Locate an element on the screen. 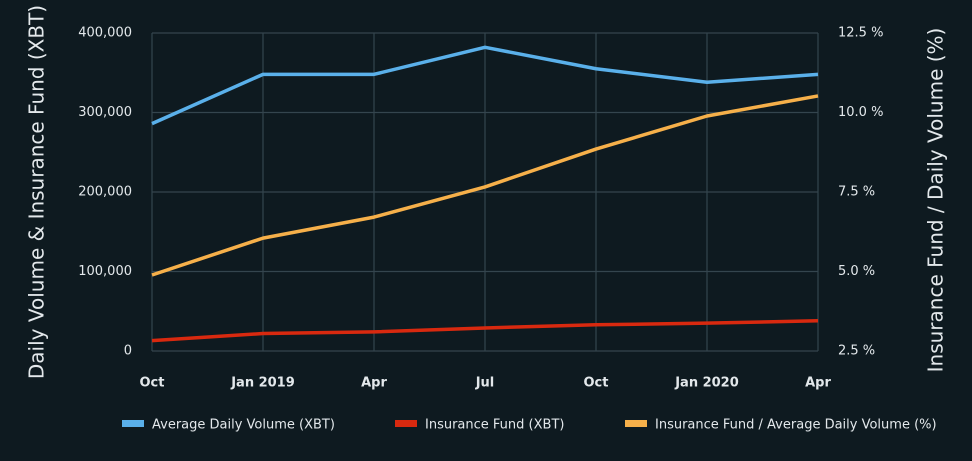 The height and width of the screenshot is (461, 972). y2-tick-label: 2.5 % is located at coordinates (856, 351).